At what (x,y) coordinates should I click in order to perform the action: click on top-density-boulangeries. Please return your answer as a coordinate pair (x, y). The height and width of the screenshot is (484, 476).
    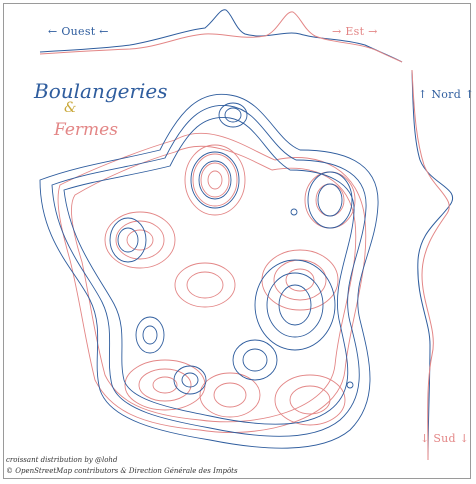
    Looking at the image, I should click on (221, 36).